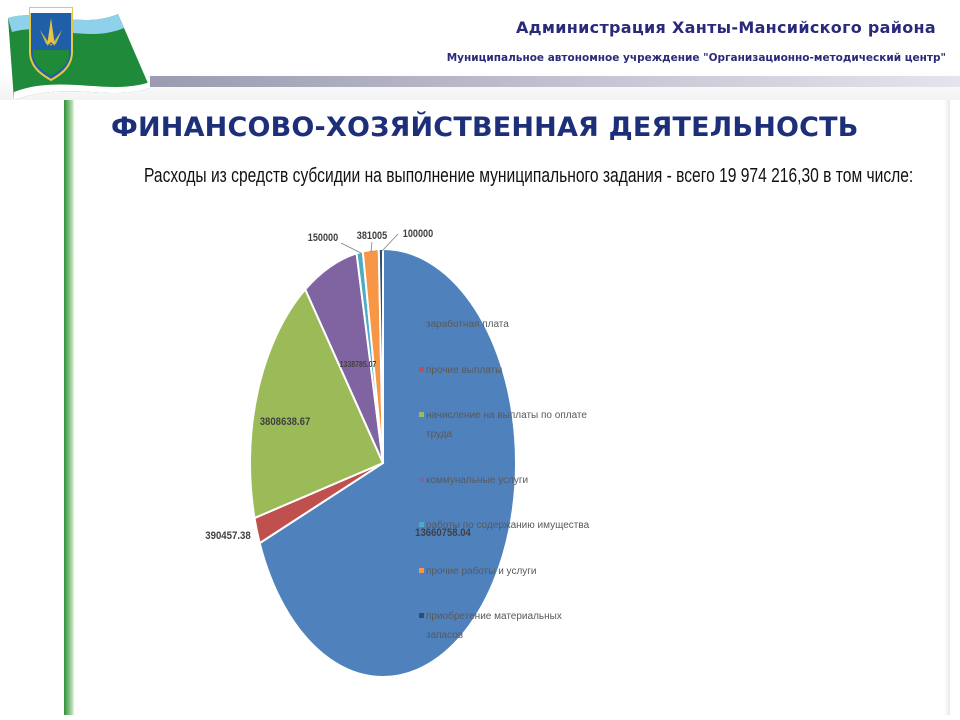 This screenshot has height=720, width=960. Describe the element at coordinates (51, 44) in the screenshot. I see `coat-of-arms-icon` at that location.